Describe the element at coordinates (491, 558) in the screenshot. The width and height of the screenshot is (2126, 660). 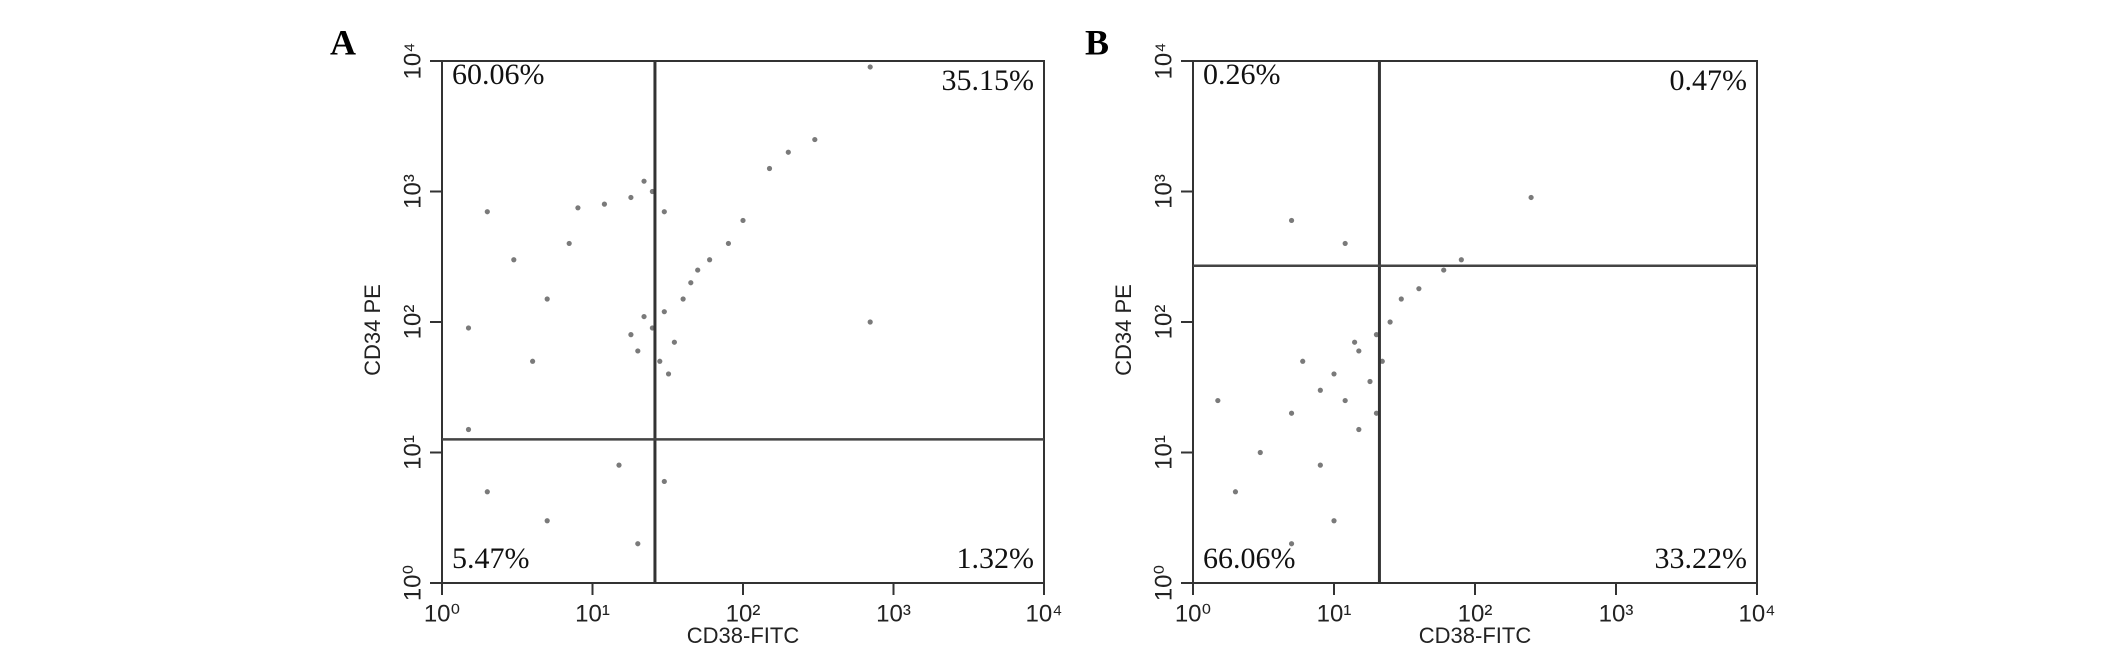
I see `quadrant-percent: 5.47%` at that location.